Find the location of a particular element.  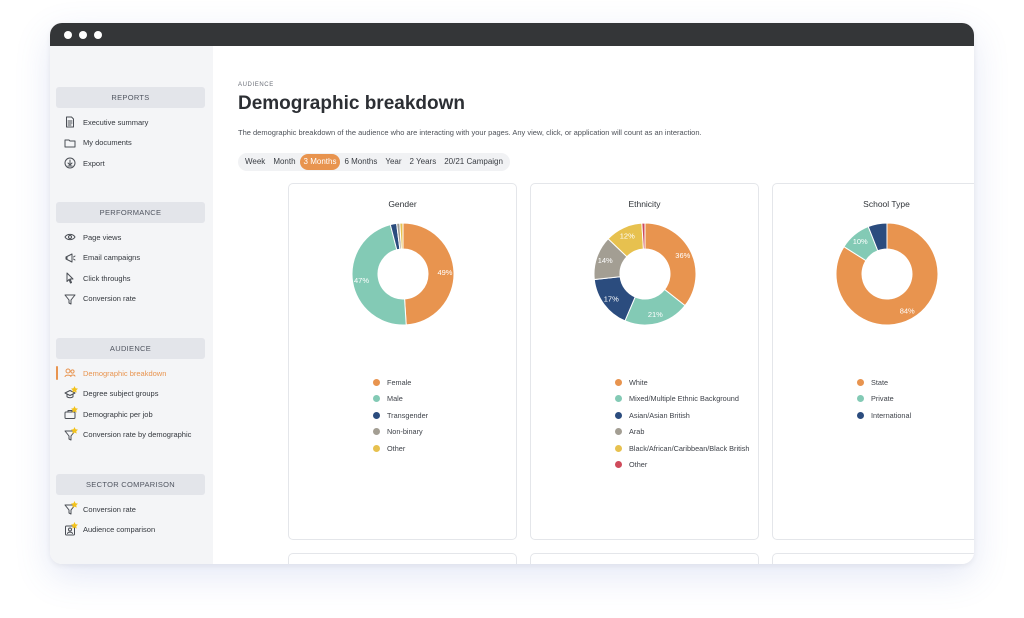

tab-2-years: 2 Years is located at coordinates (423, 161).